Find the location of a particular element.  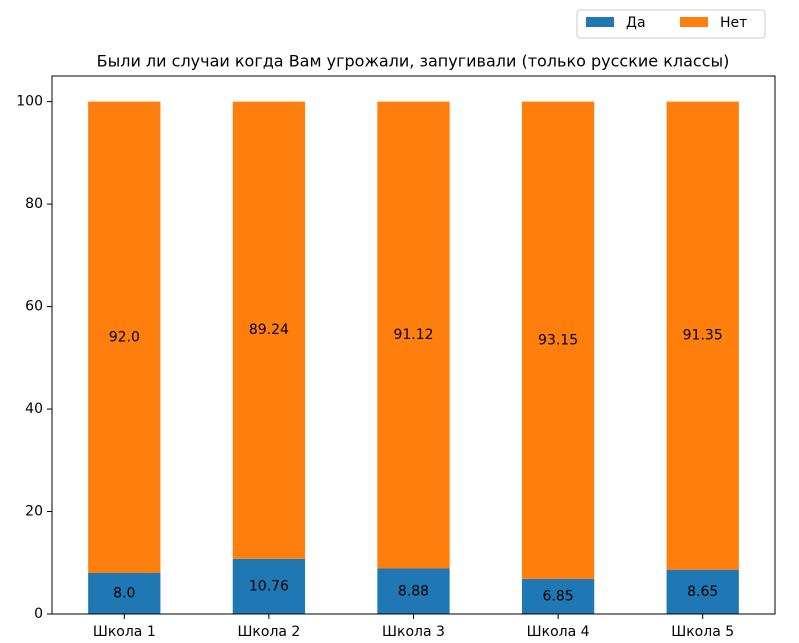

data-label: 6.85 is located at coordinates (558, 596).